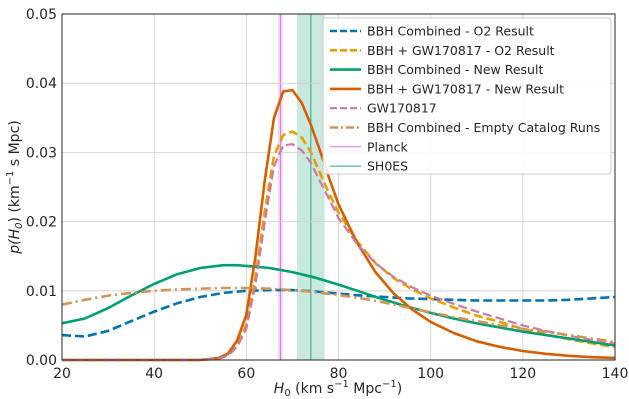  I want to click on x-tick-label-2: 60, so click(246, 374).